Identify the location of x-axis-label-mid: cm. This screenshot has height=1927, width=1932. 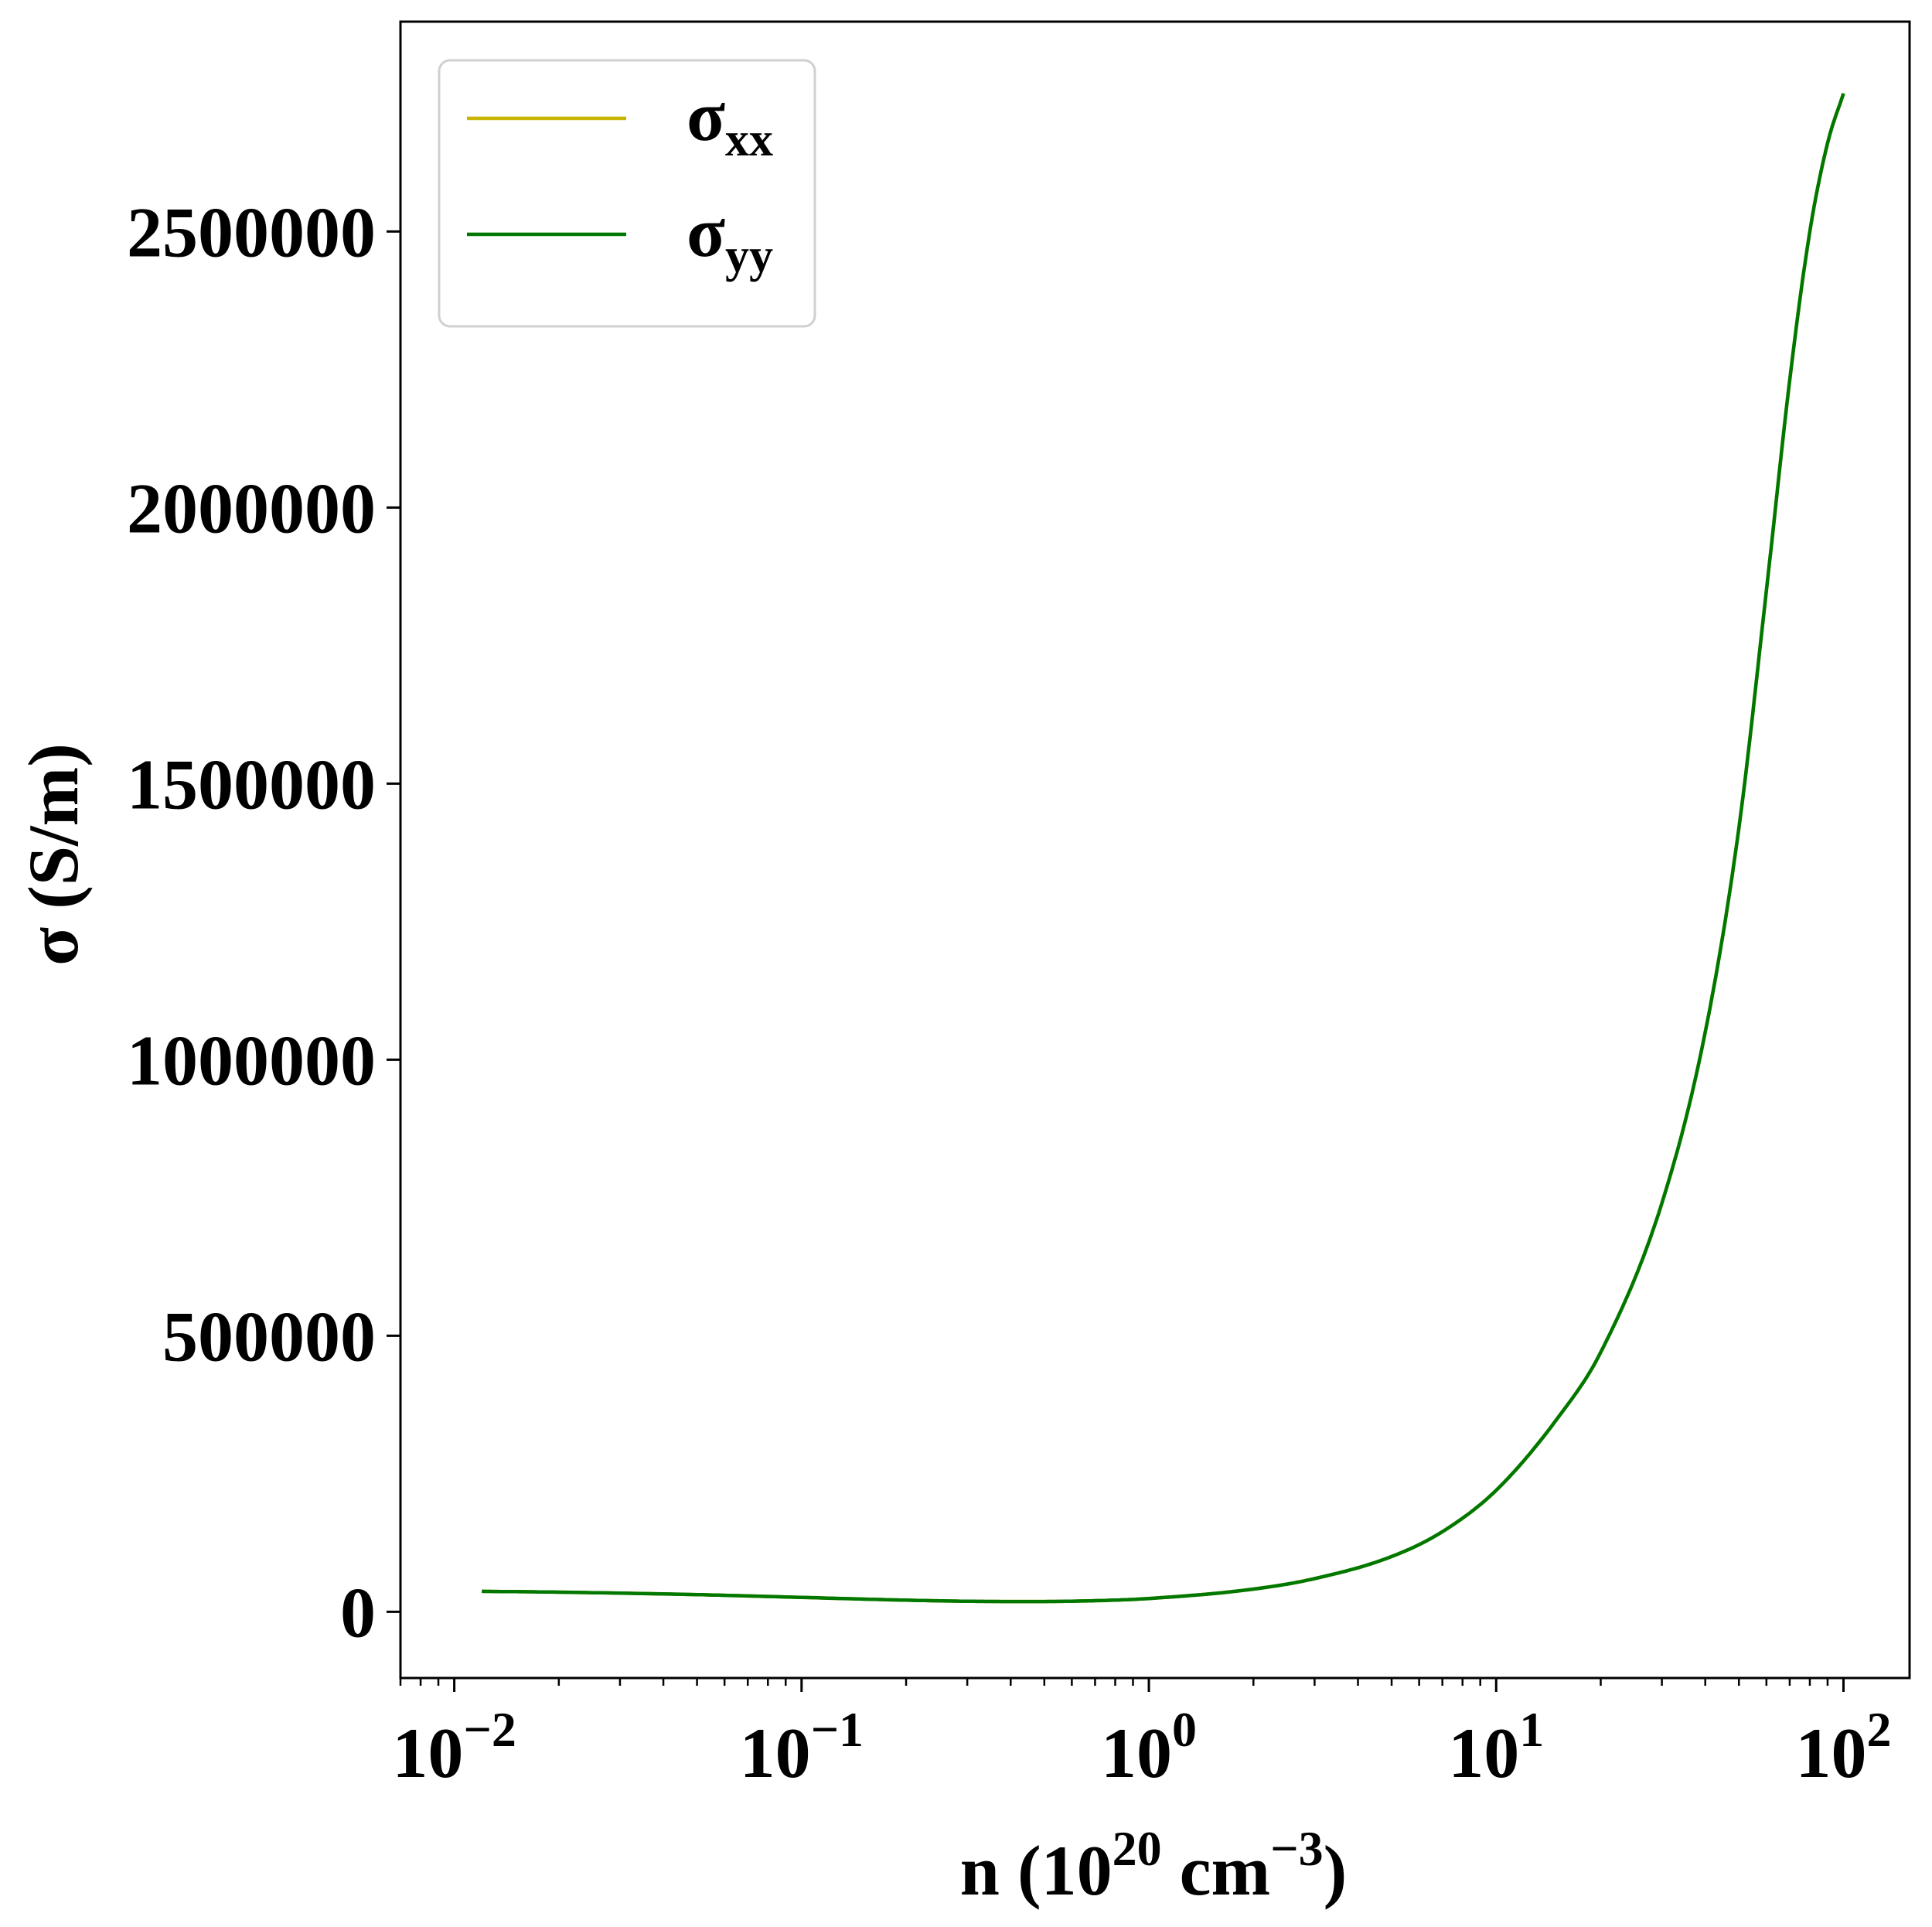
(1216, 1870).